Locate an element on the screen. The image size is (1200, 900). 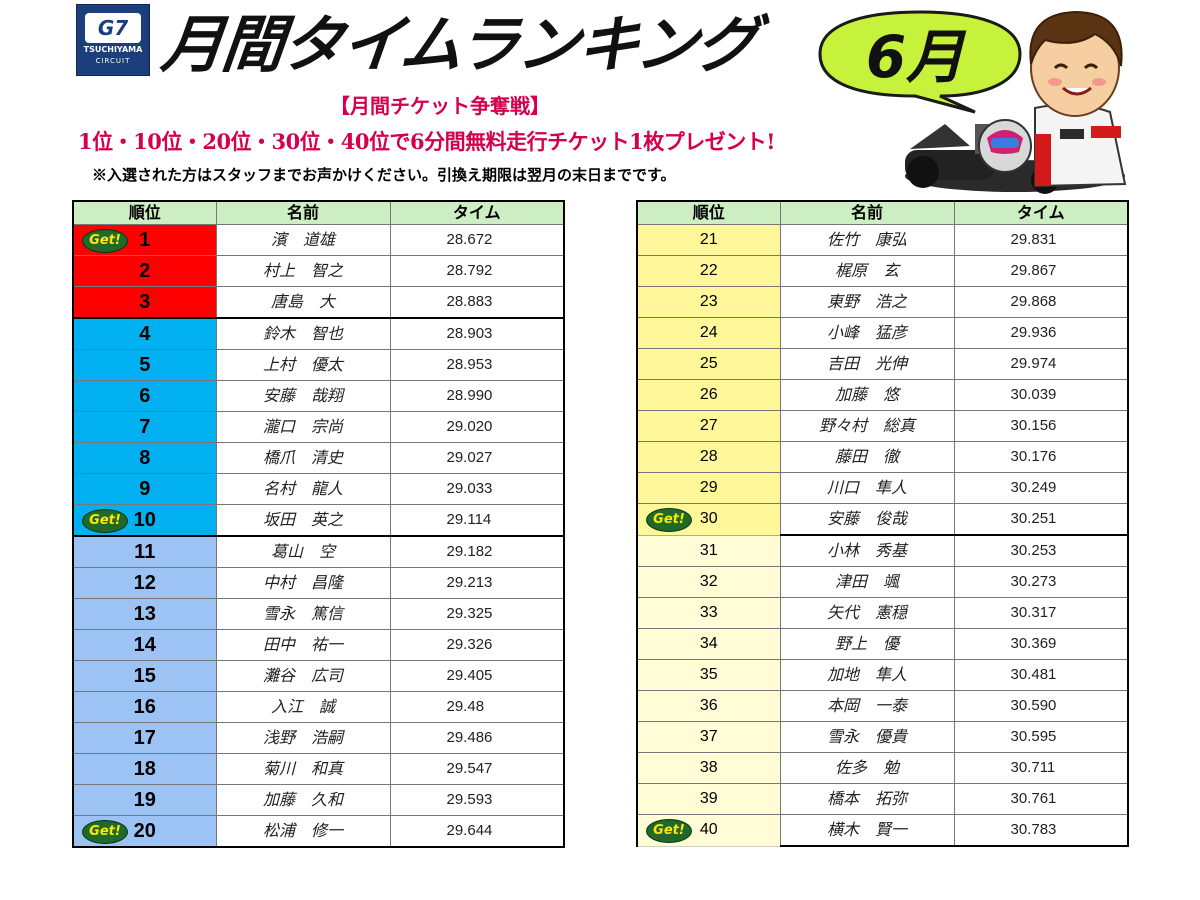
driver-name: 藤田 徹 is located at coordinates (867, 457).